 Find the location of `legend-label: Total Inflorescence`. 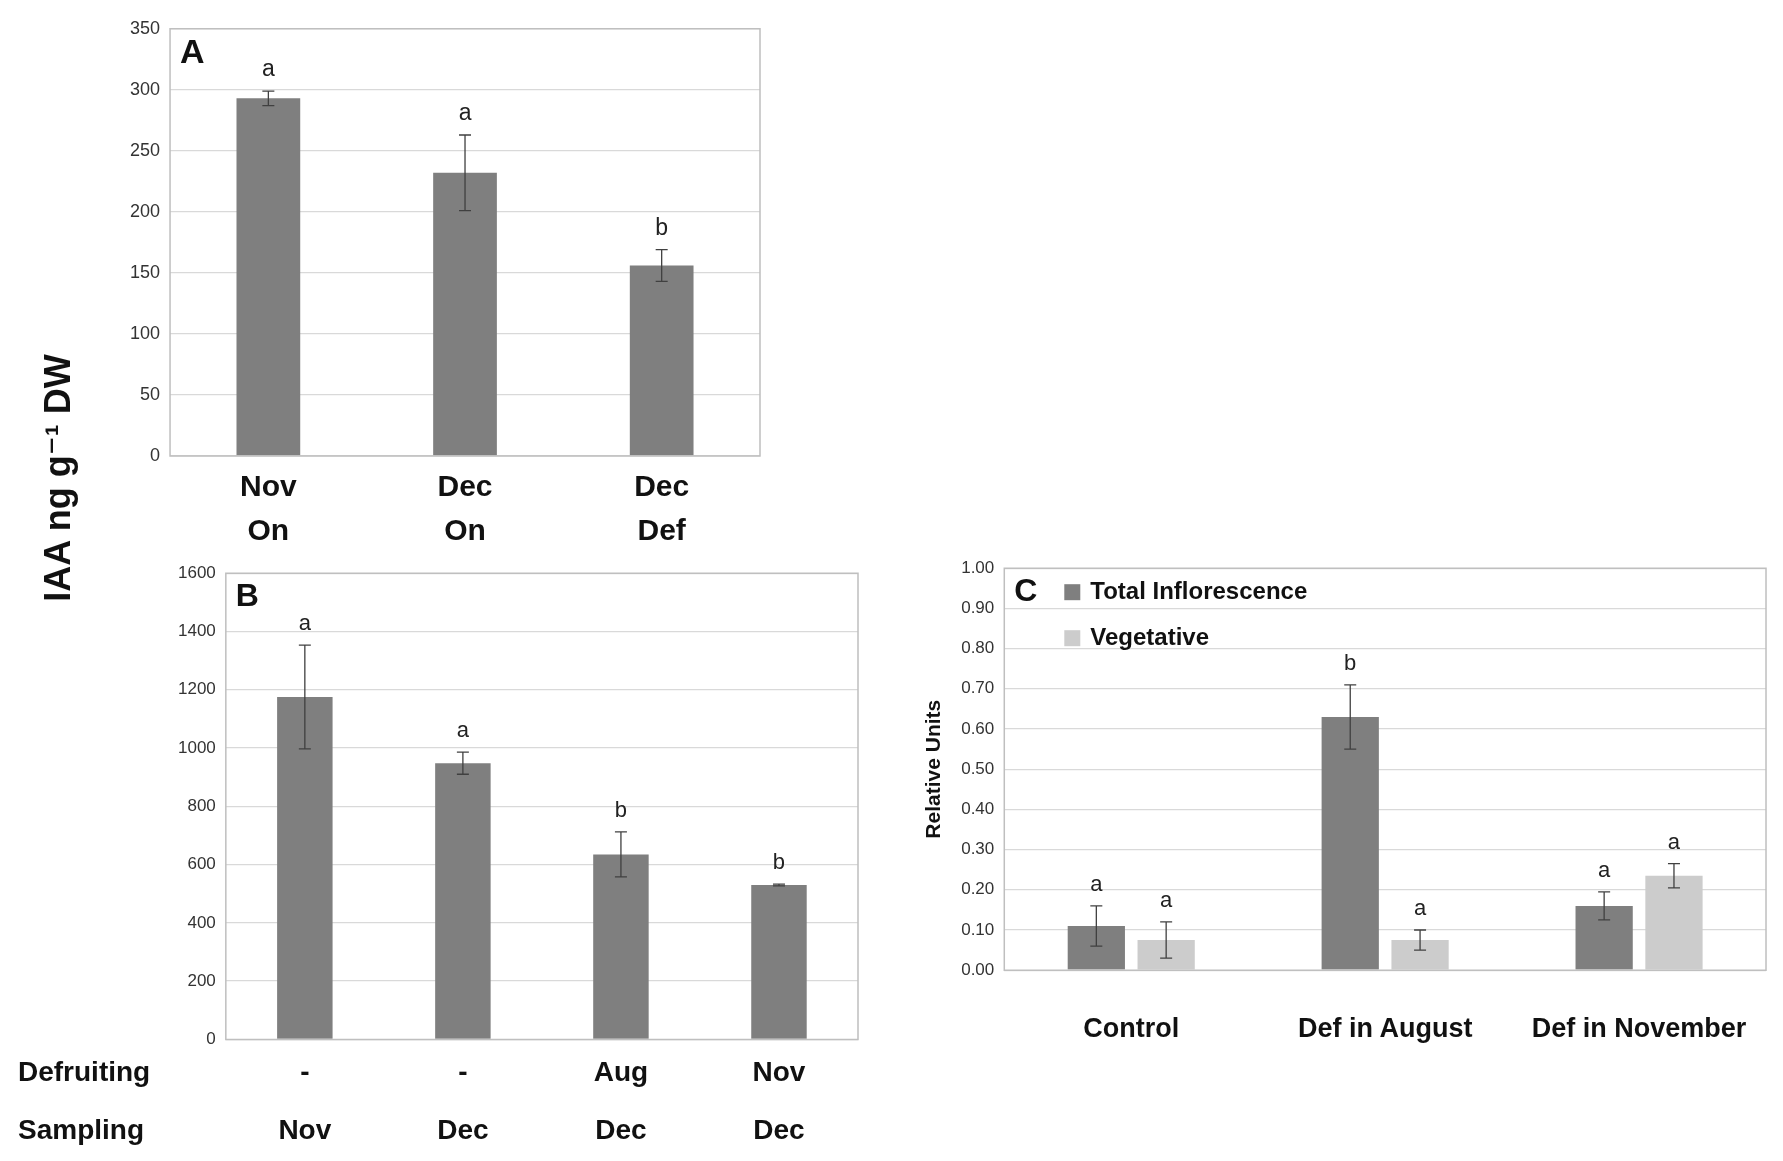

legend-label: Total Inflorescence is located at coordinates (1199, 590).